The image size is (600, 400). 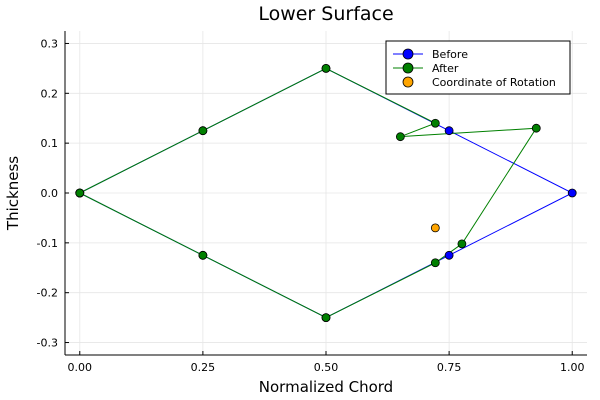 What do you see at coordinates (449, 367) in the screenshot?
I see `x-tick-label: 0.75` at bounding box center [449, 367].